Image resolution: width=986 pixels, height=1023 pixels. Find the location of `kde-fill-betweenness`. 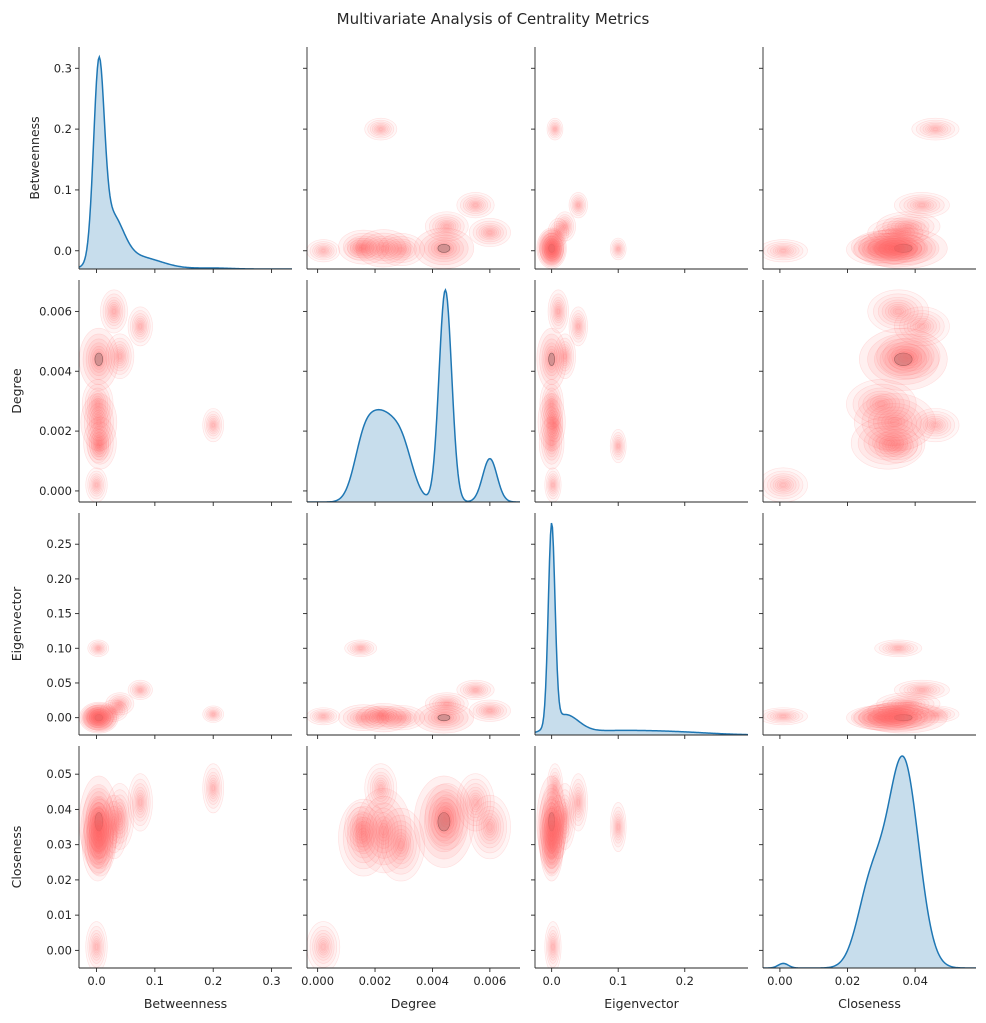

kde-fill-betweenness is located at coordinates (185, 163).